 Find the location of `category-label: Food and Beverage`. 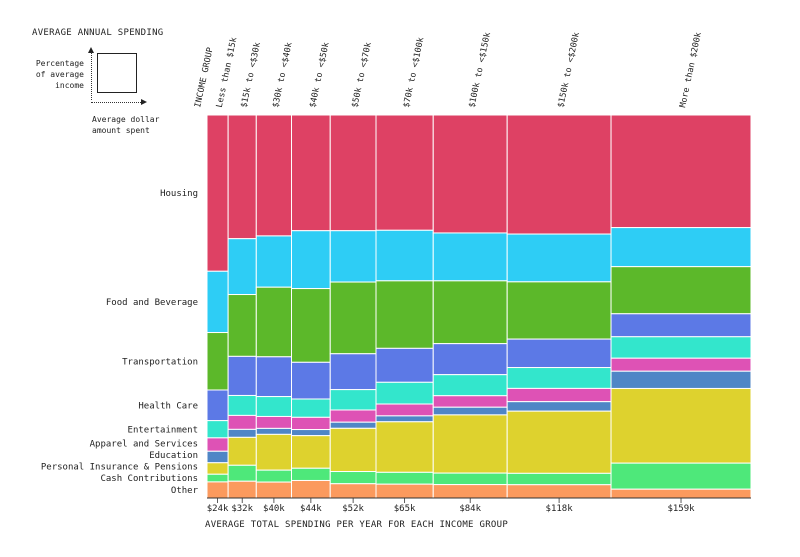

category-label: Food and Beverage is located at coordinates (152, 303).